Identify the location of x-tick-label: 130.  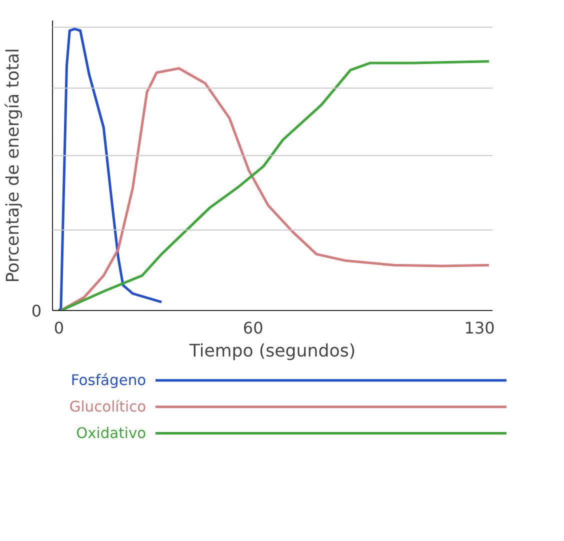
(479, 328).